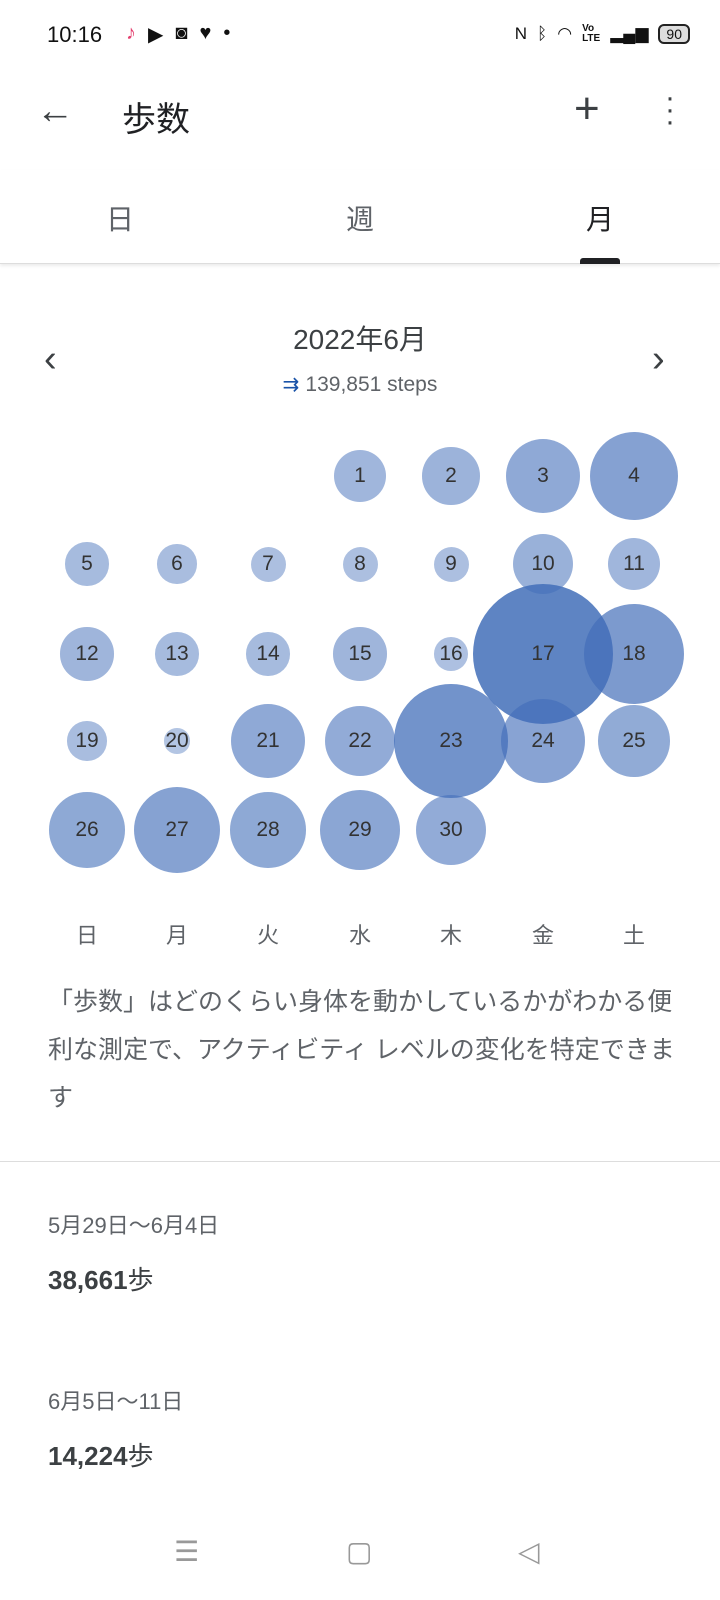 This screenshot has height=1600, width=720. Describe the element at coordinates (119, 219) in the screenshot. I see `tab-day: 日` at that location.